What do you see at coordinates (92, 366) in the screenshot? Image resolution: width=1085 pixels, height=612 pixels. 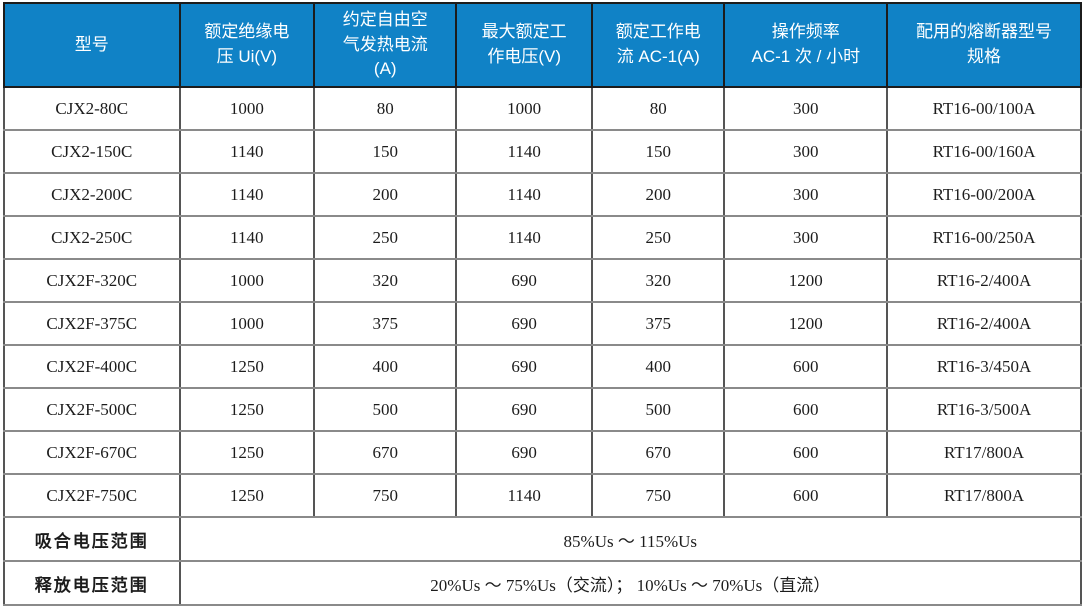 I see `cell-model: CJX2F-400C` at bounding box center [92, 366].